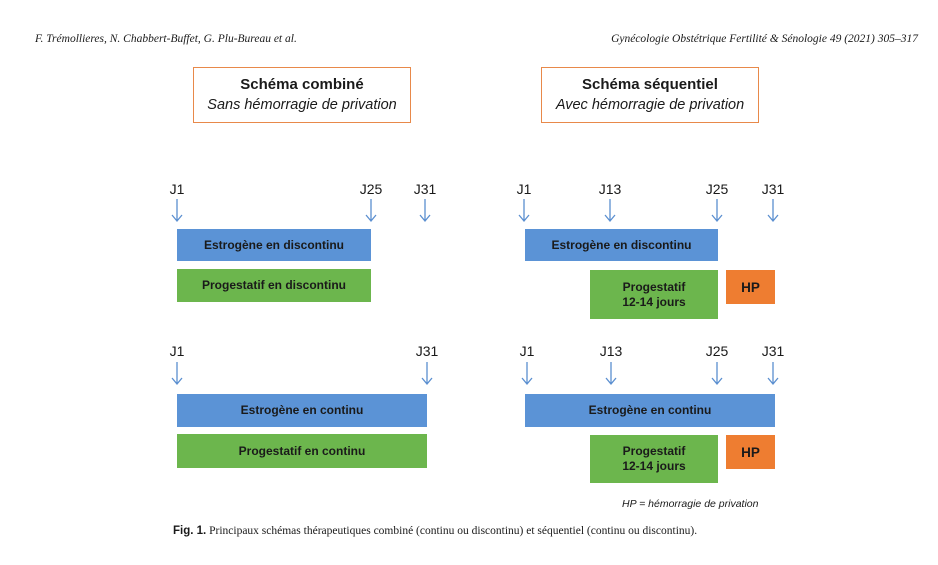 This screenshot has width=938, height=565. What do you see at coordinates (650, 84) in the screenshot?
I see `sequential-title-main: Schéma séquentiel` at bounding box center [650, 84].